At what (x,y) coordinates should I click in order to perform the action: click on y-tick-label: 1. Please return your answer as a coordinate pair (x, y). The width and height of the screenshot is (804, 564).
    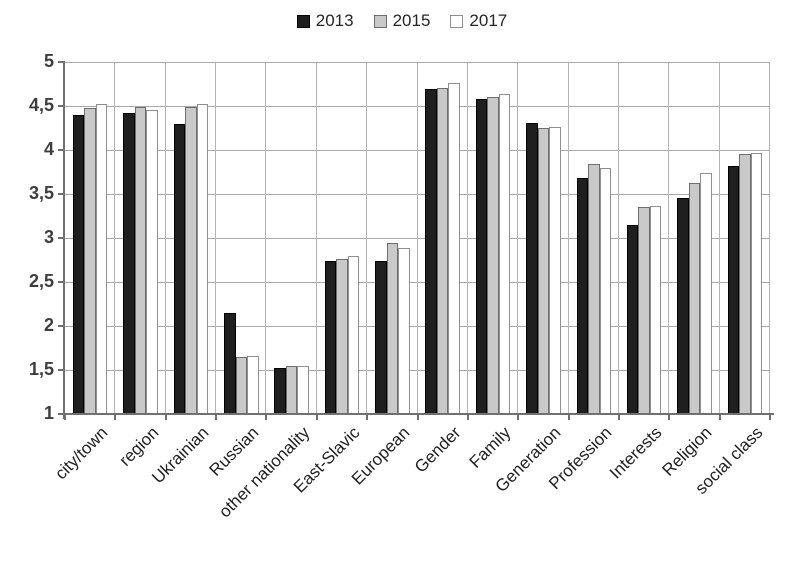
    Looking at the image, I should click on (48, 413).